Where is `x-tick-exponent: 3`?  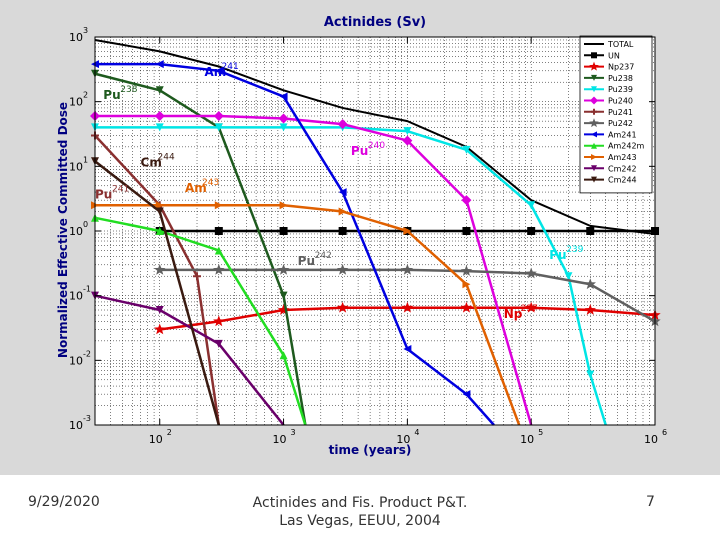
x-tick-exponent: 3 is located at coordinates (293, 432).